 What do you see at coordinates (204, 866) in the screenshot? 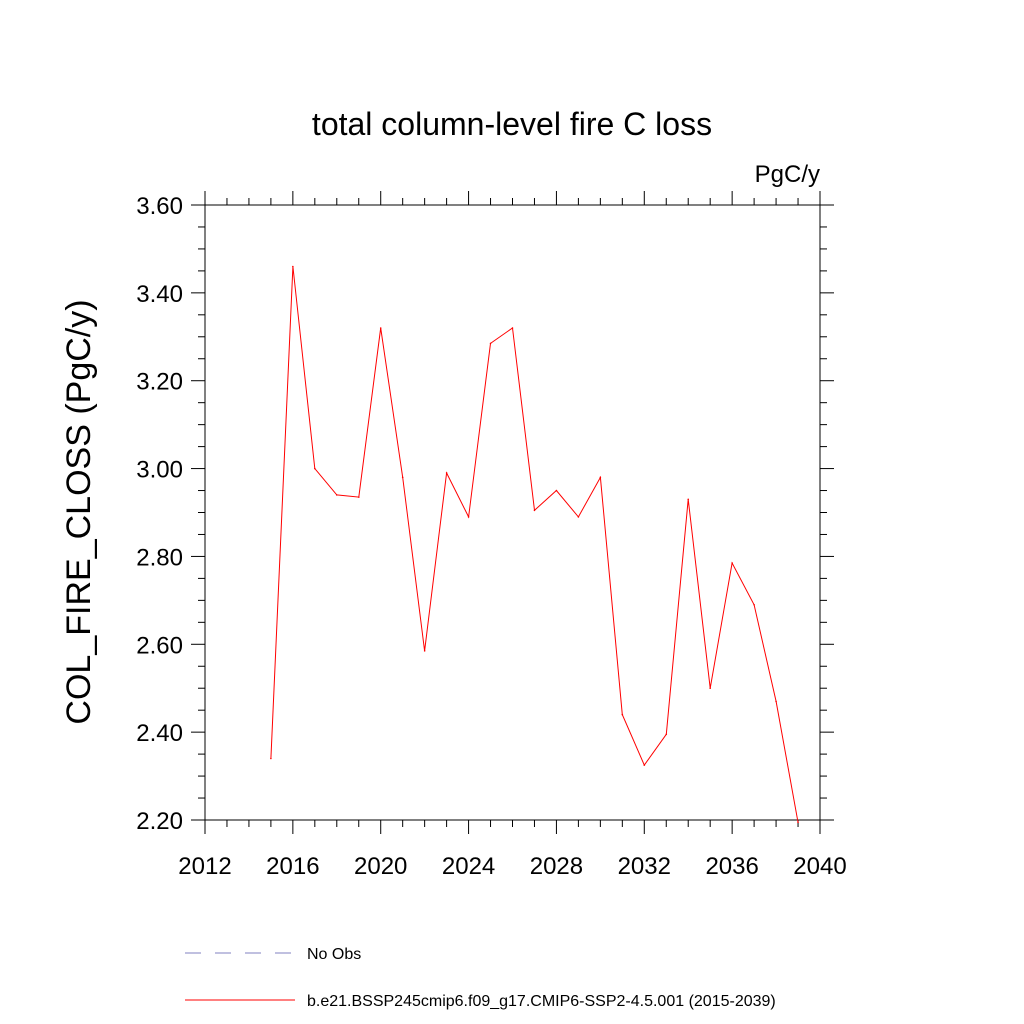
I see `x-tick-label: 2012` at bounding box center [204, 866].